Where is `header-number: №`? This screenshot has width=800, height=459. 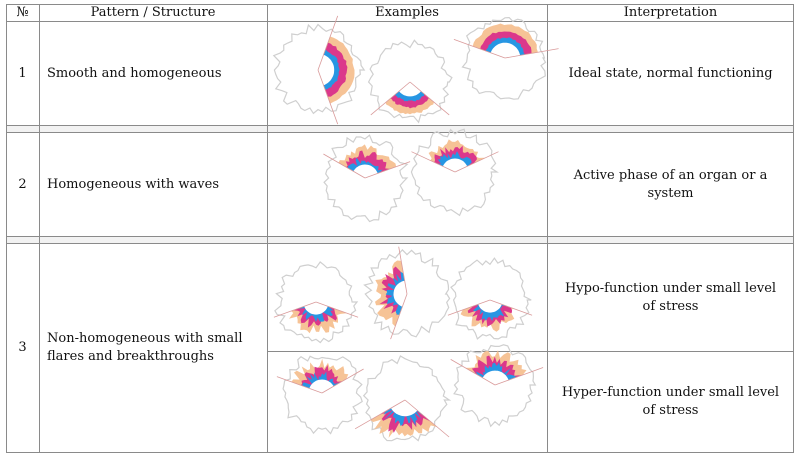 header-number: № is located at coordinates (22, 13).